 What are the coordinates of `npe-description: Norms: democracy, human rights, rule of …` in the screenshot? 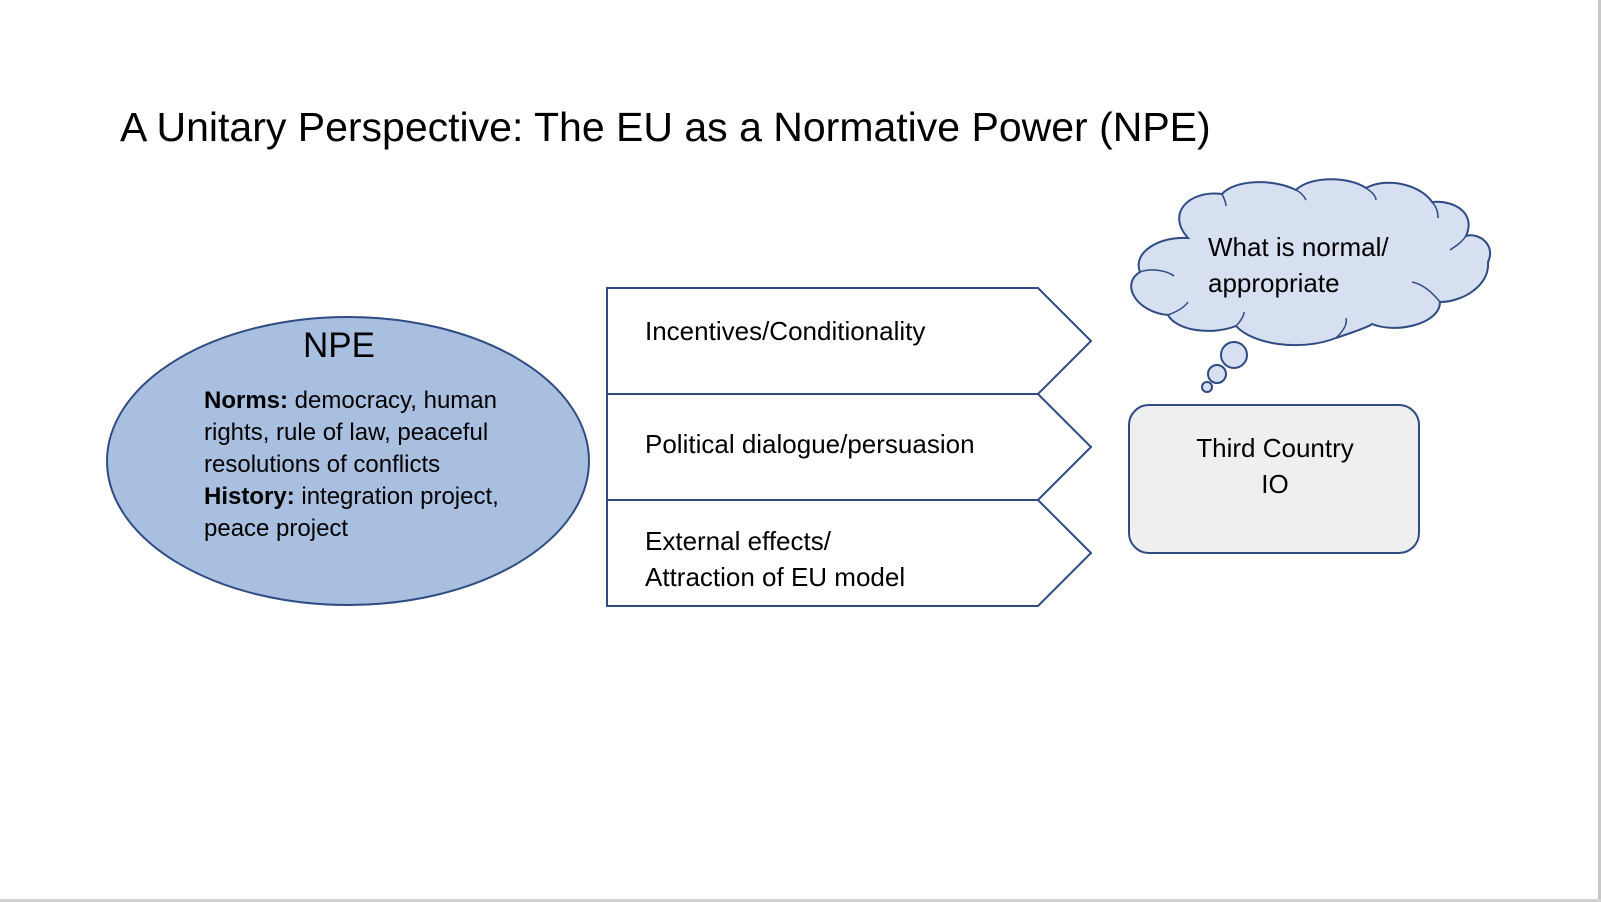 It's located at (351, 465).